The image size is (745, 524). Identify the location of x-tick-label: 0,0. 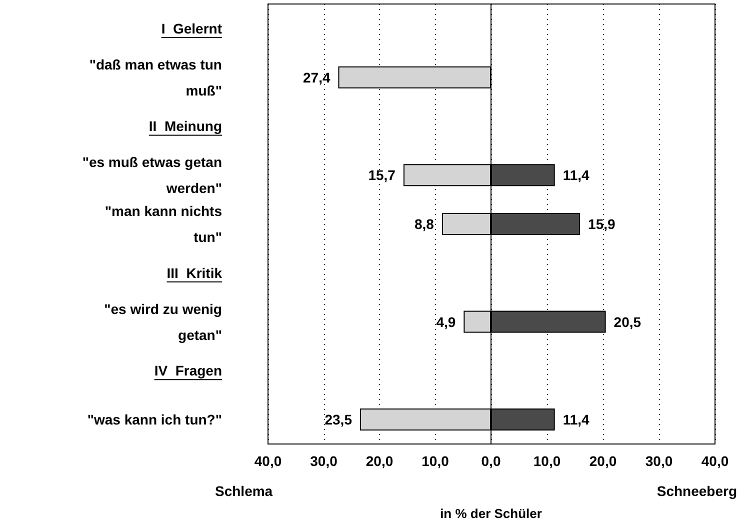
(491, 461).